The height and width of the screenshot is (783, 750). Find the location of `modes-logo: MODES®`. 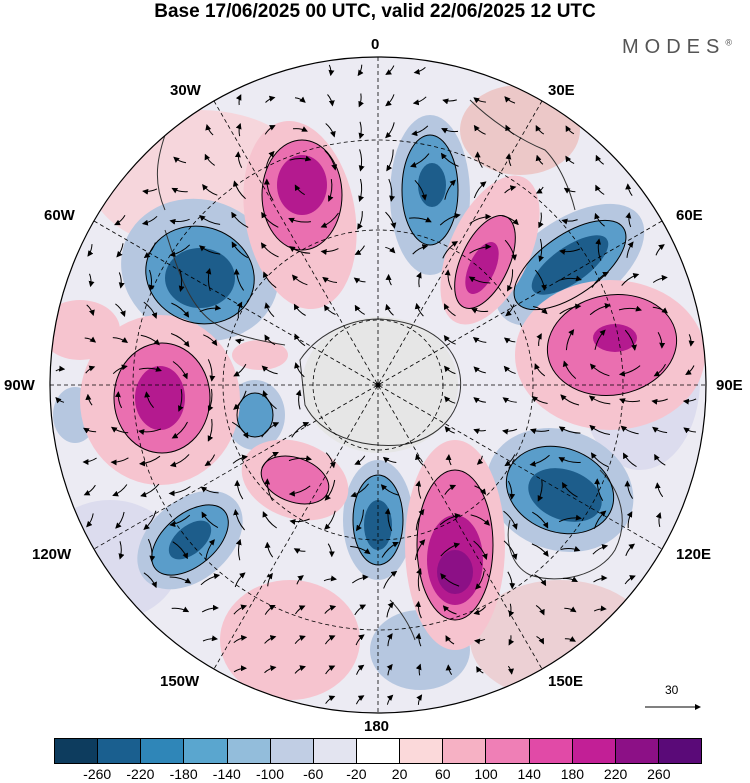

modes-logo: MODES® is located at coordinates (677, 47).